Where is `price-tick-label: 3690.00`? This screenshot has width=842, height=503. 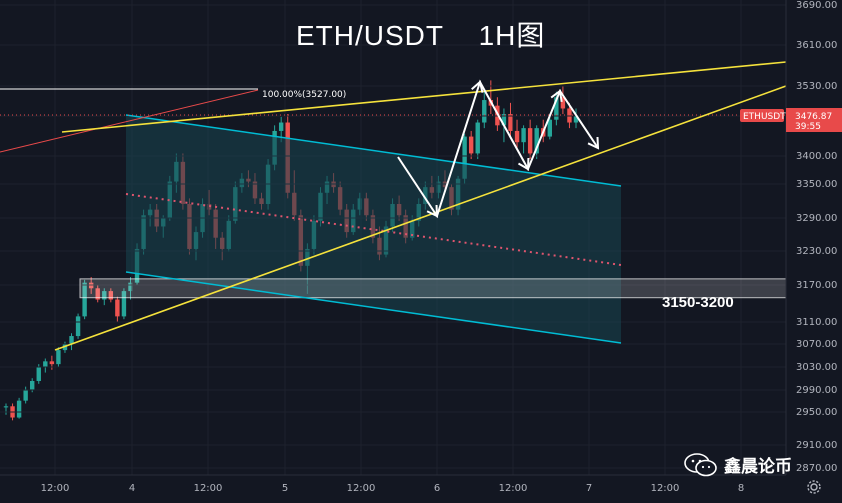 price-tick-label: 3690.00 is located at coordinates (816, 5).